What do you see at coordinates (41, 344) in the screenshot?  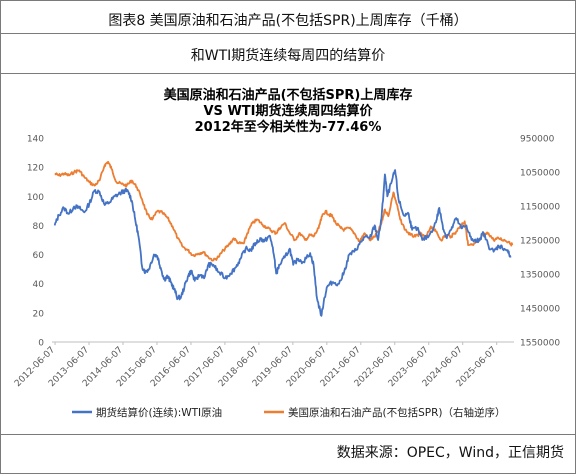 I see `y-left-tick-label: 0` at bounding box center [41, 344].